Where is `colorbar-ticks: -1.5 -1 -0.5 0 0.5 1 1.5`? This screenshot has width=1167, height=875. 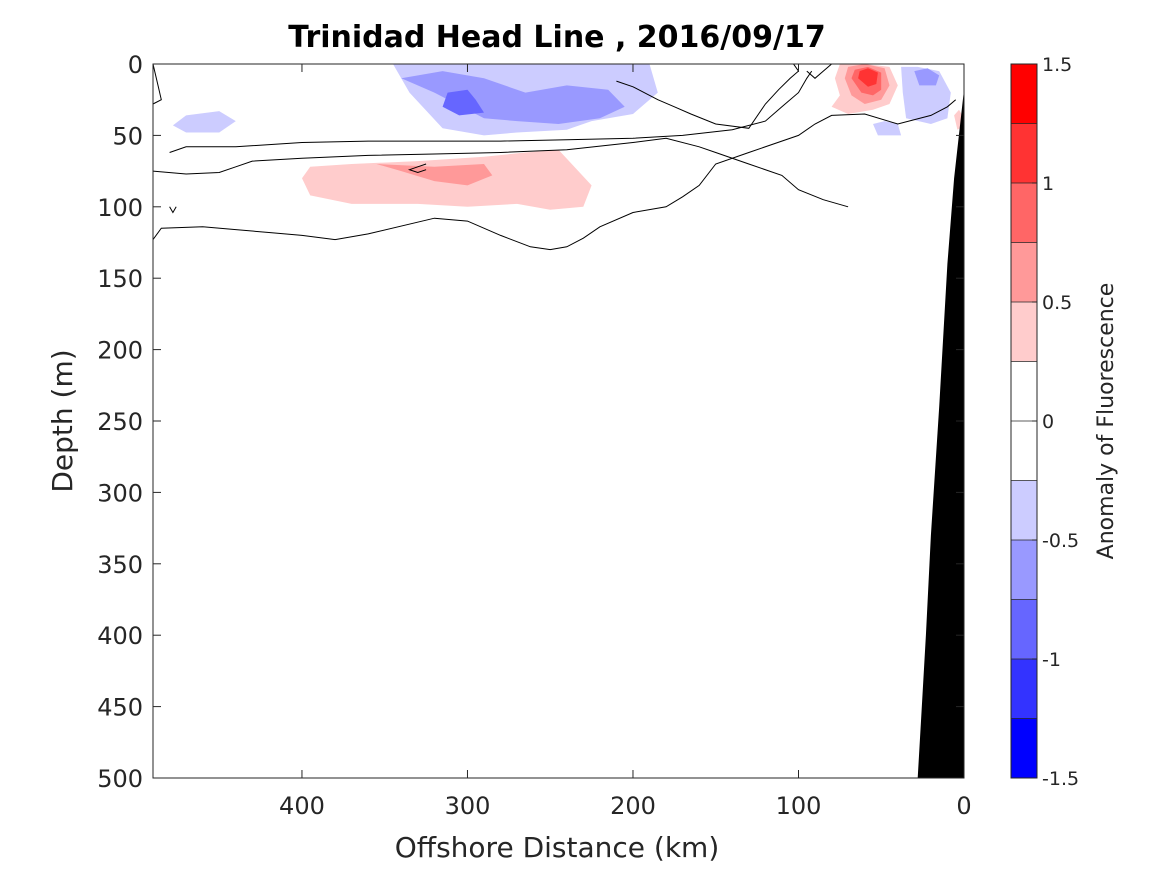 colorbar-ticks: -1.5 -1 -0.5 0 0.5 1 1.5 is located at coordinates (1055, 422).